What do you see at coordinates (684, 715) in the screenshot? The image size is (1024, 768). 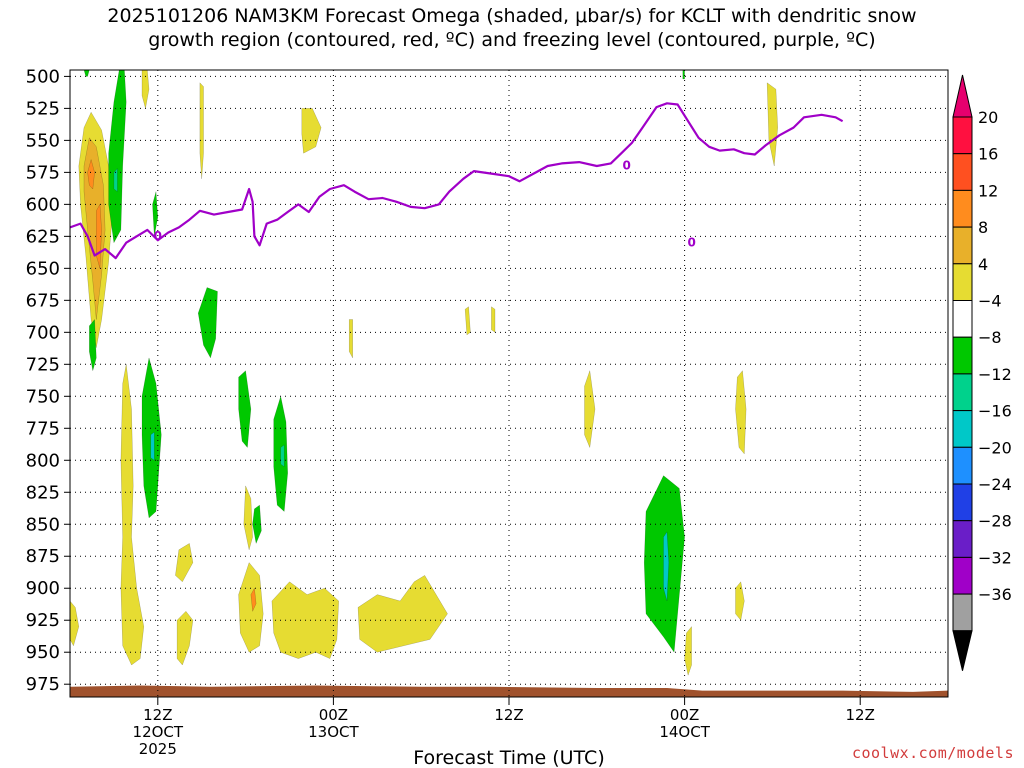 I see `x-tick-label-41-0: 00Z` at bounding box center [684, 715].